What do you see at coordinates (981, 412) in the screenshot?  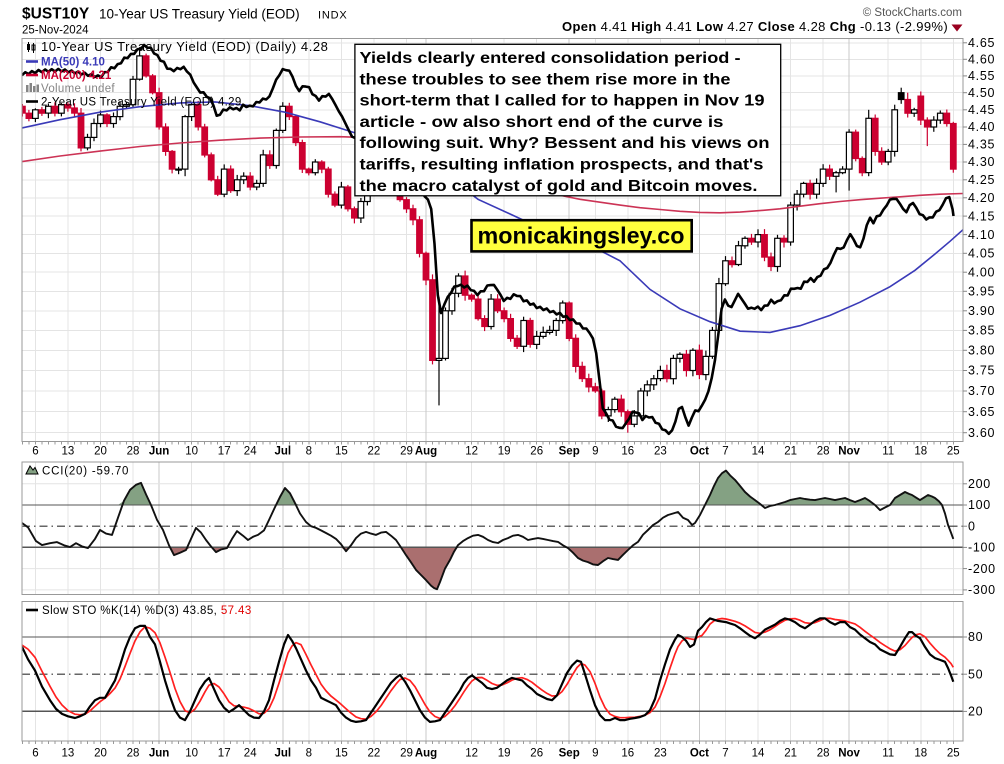 I see `svg-text: 3.65` at bounding box center [981, 412].